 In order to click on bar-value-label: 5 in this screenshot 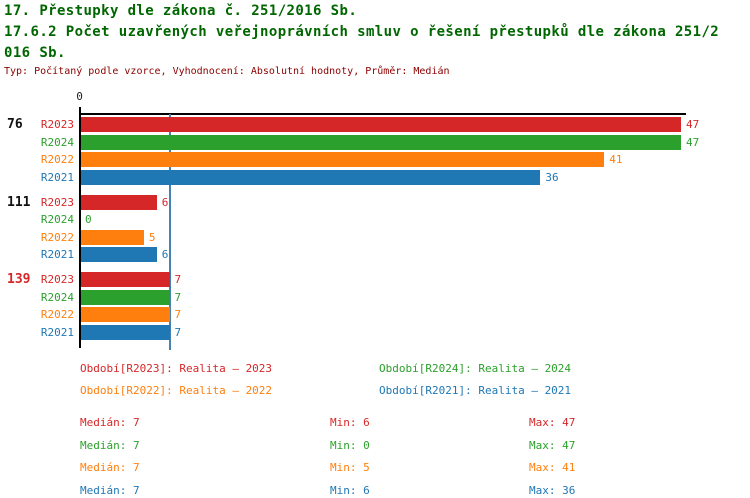, I will do `click(152, 237)`.